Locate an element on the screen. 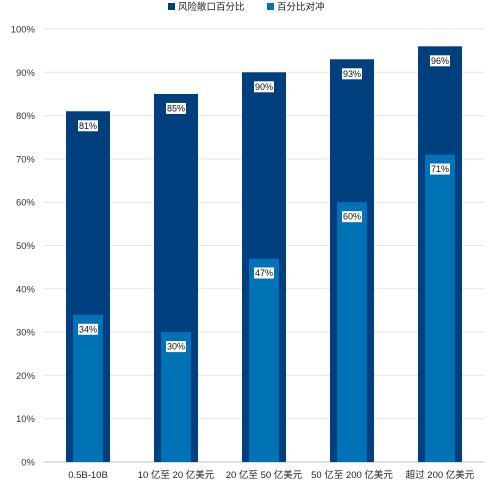 The width and height of the screenshot is (494, 487). data-label-hedged: 71% is located at coordinates (440, 169).